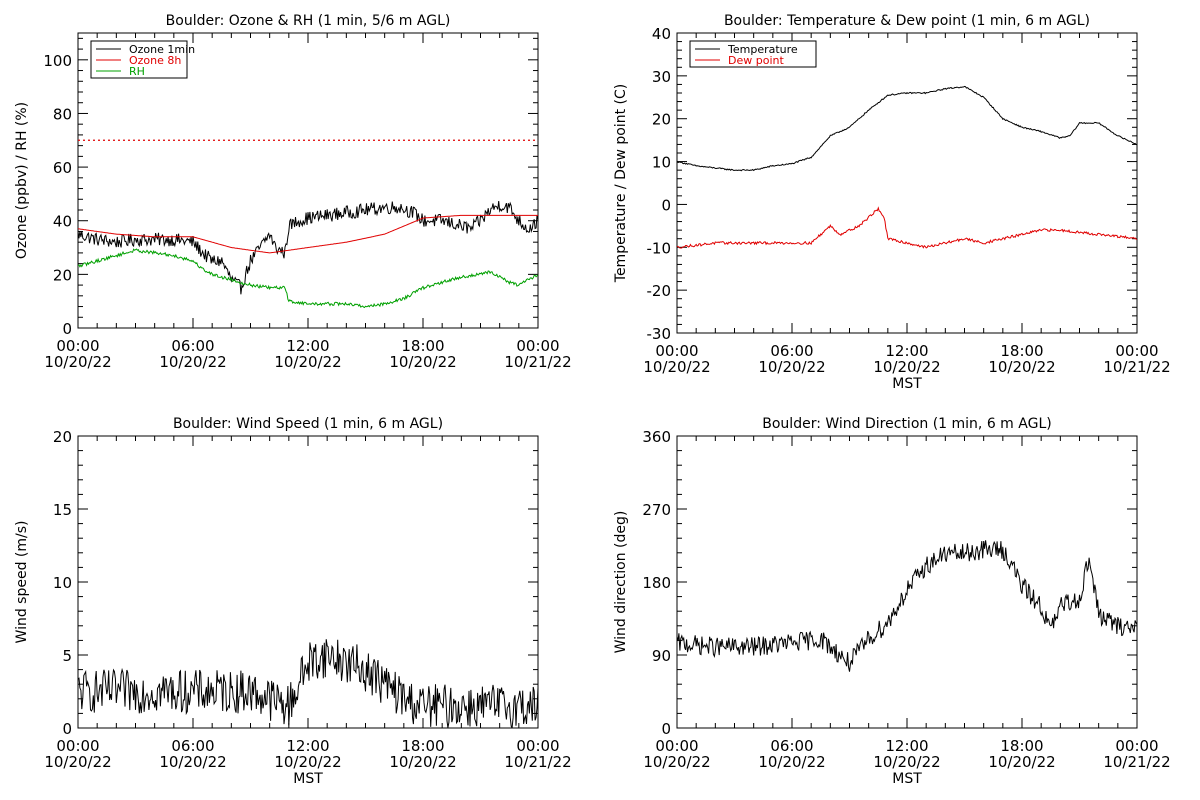  I want to click on y-tick-label: 270, so click(656, 510).